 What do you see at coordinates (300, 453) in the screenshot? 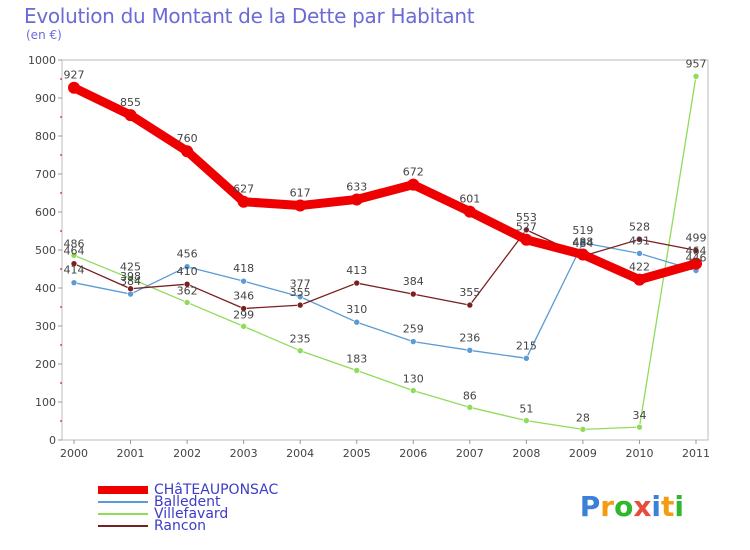
I see `x-tick-label: 2004` at bounding box center [300, 453].